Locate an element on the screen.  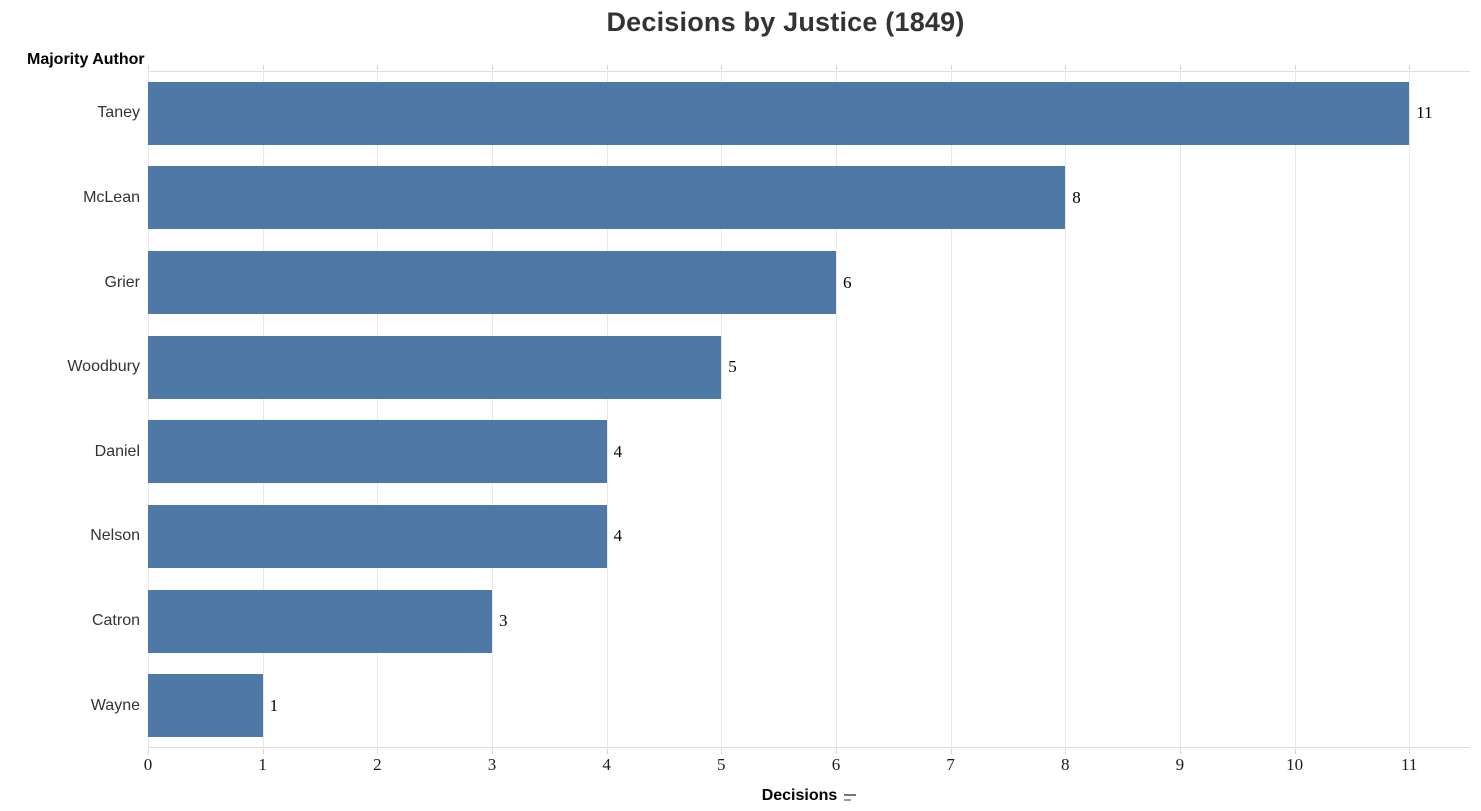
bar-value-label: 11 is located at coordinates (1424, 113).